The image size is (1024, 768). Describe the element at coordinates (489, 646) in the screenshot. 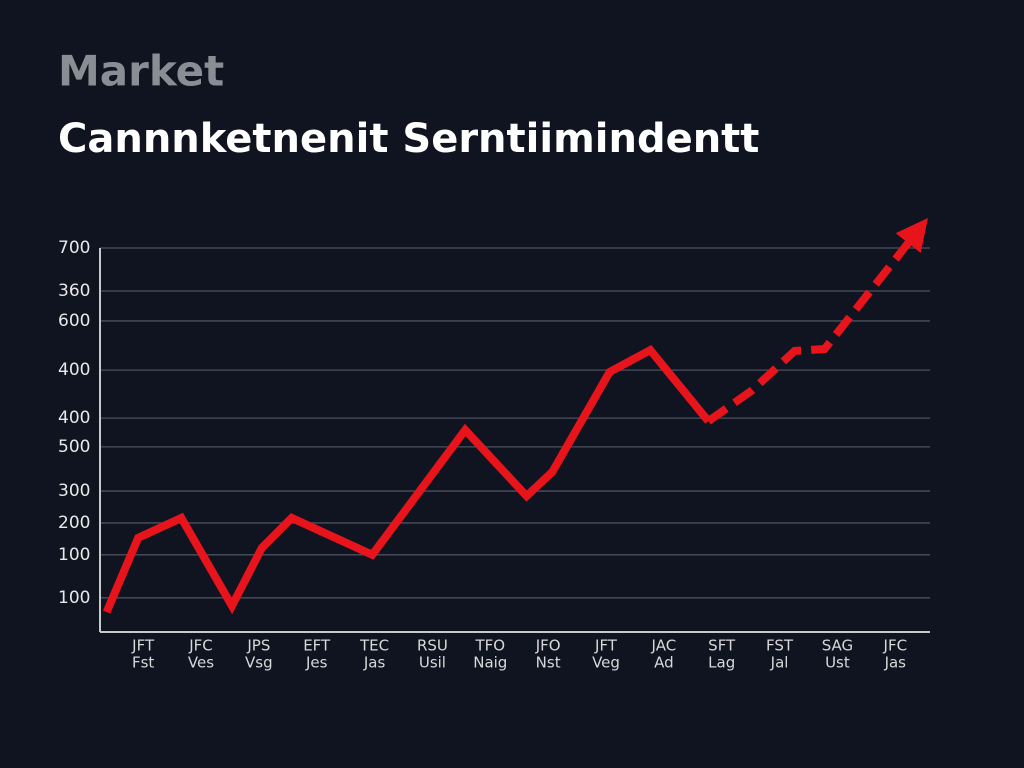

I see `x-tick-label: TFO` at that location.